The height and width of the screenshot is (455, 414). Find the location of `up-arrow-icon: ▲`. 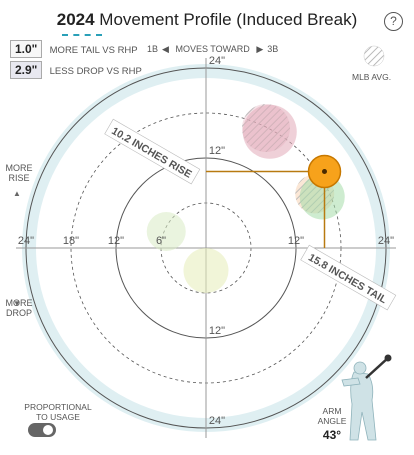

up-arrow-icon: ▲ is located at coordinates (17, 193).